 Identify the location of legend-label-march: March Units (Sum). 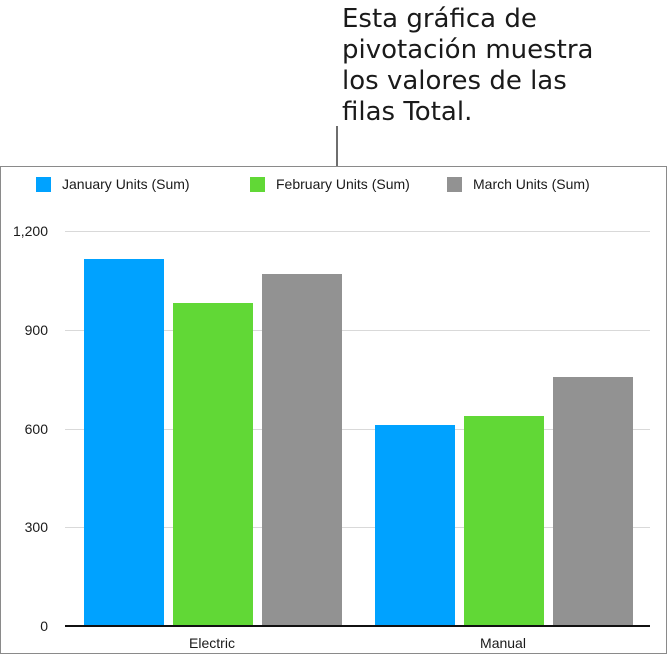
(531, 184).